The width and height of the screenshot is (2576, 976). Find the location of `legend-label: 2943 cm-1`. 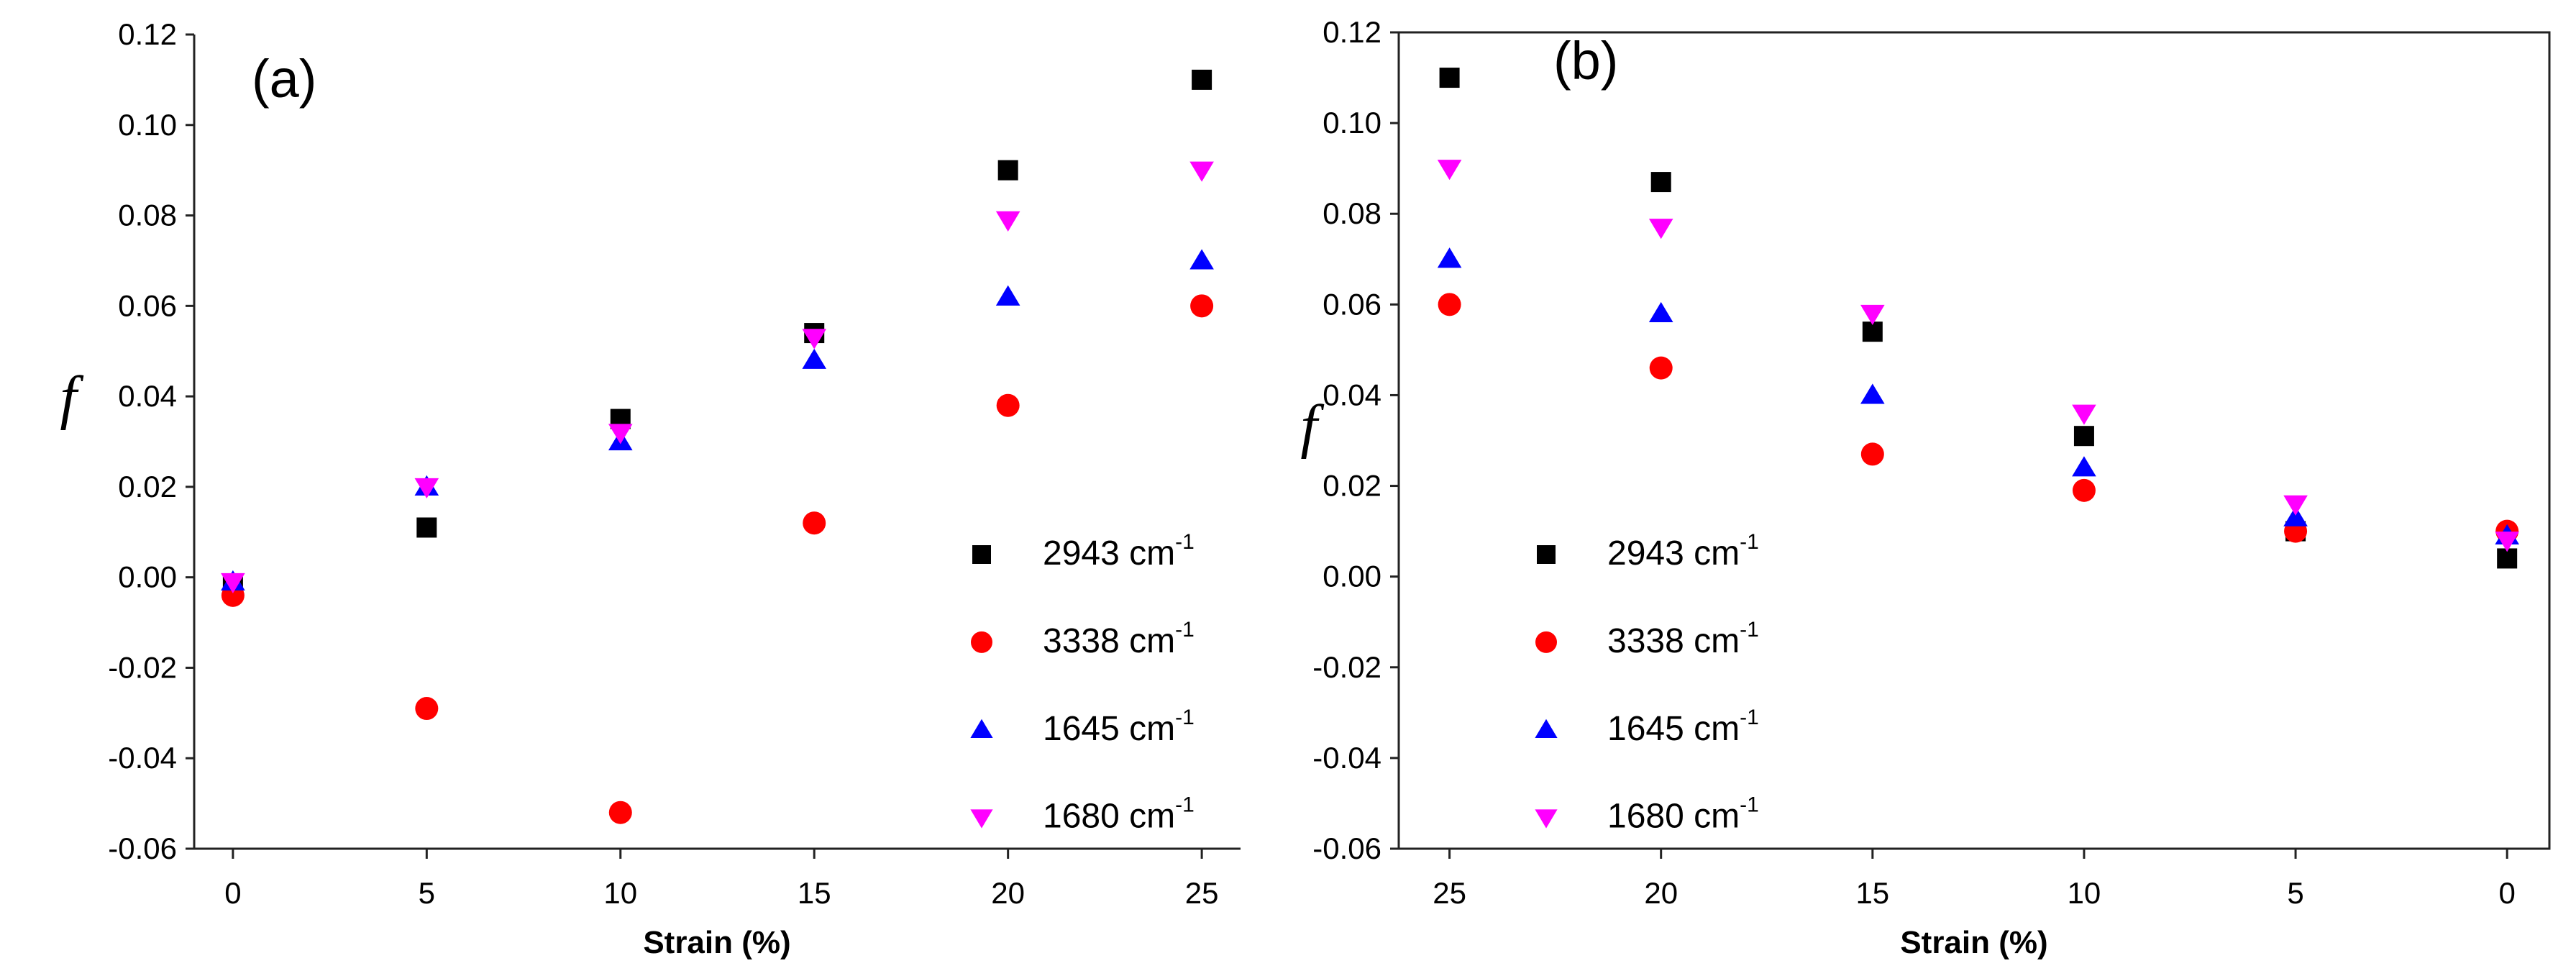

legend-label: 2943 cm-1 is located at coordinates (1683, 551).